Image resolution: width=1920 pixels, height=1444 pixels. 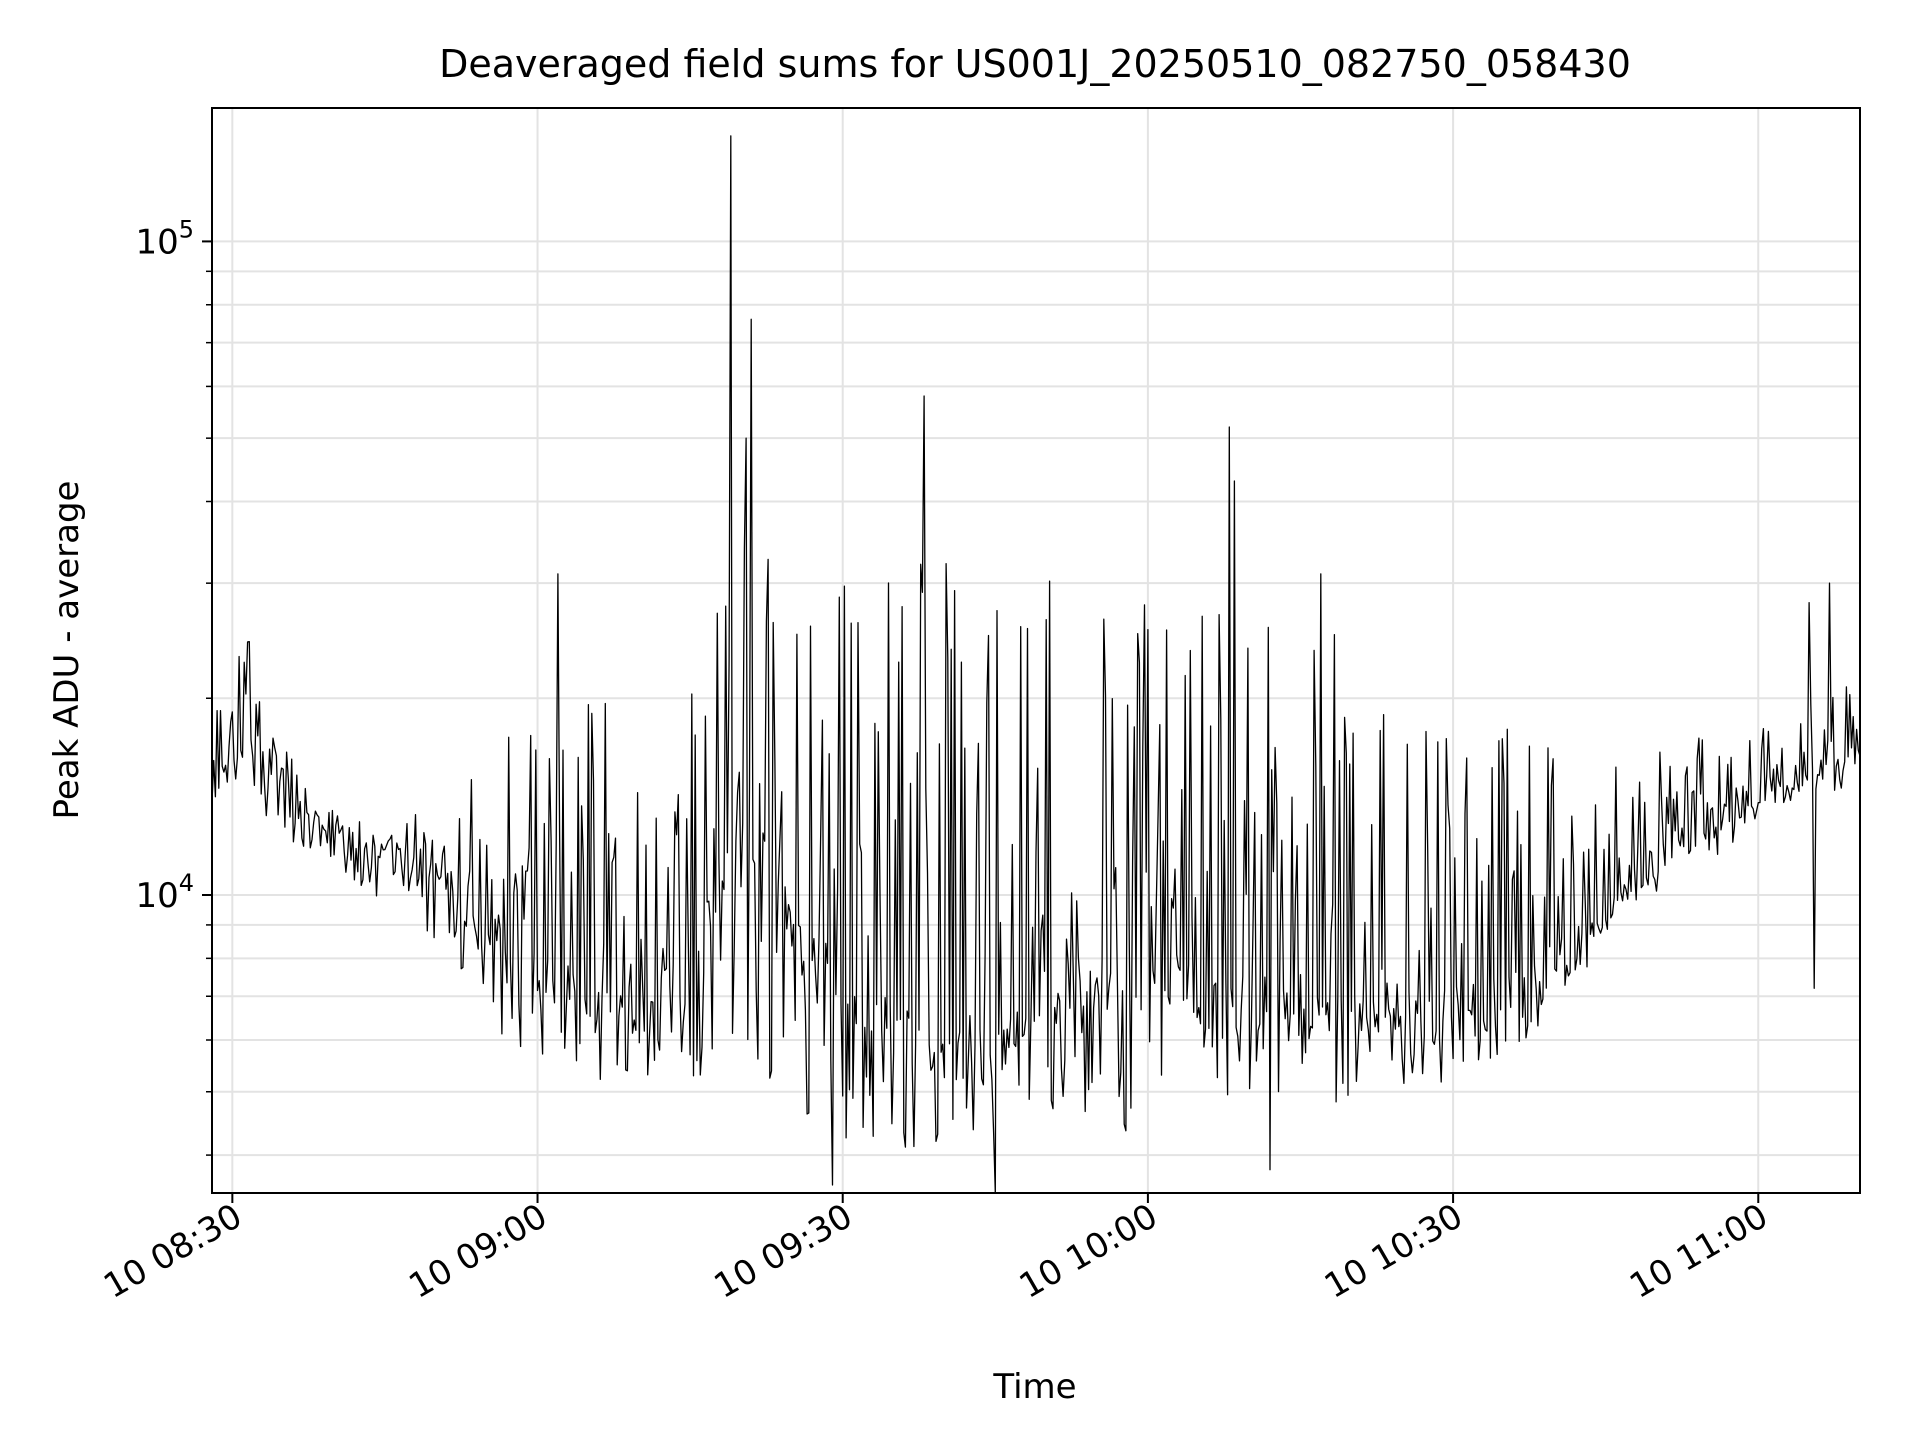 I want to click on x-axis-label: Time, so click(x=1034, y=1387).